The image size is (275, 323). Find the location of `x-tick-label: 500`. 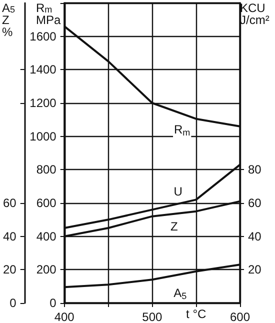

x-tick-label: 500 is located at coordinates (152, 316).